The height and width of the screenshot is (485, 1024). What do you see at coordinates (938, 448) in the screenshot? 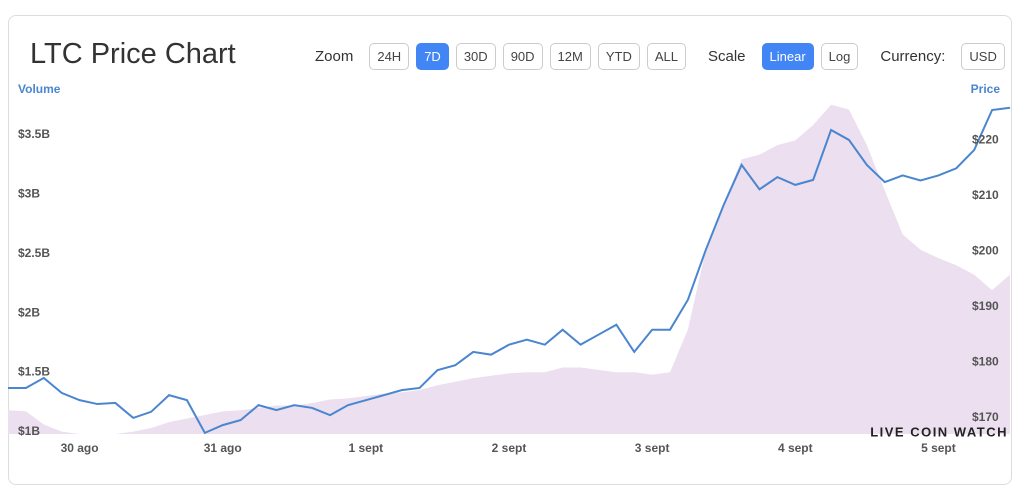
I see `x-tick-label: 5 sept` at bounding box center [938, 448].